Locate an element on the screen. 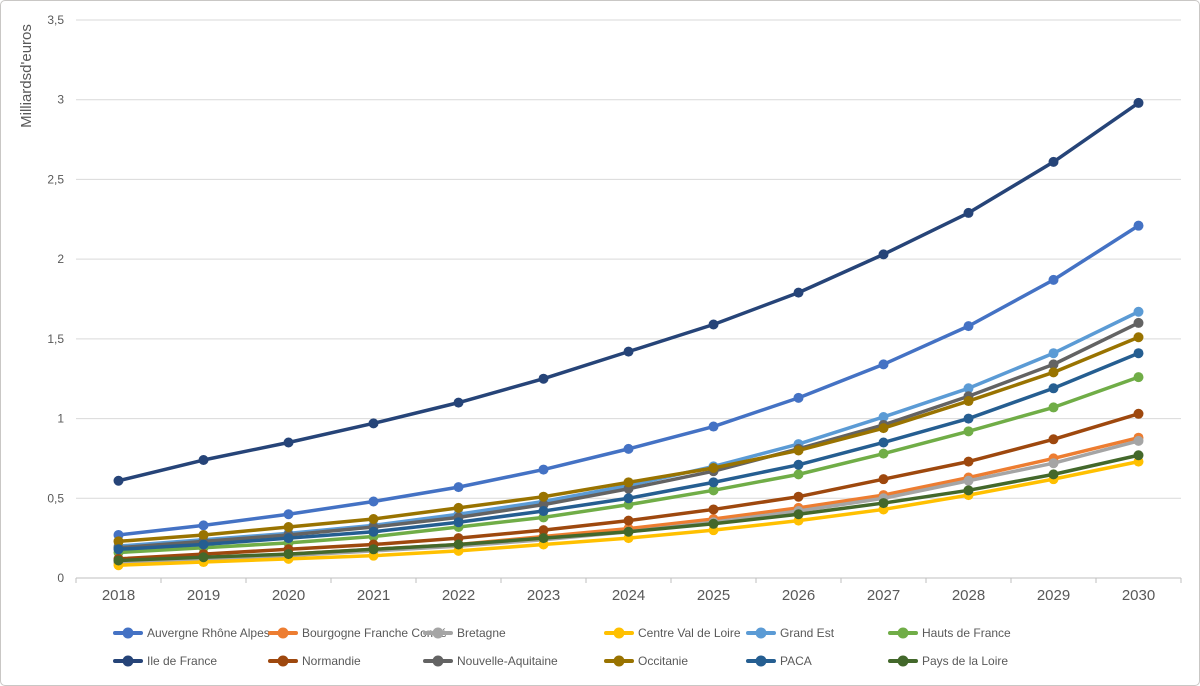 The height and width of the screenshot is (686, 1200). legend-item-ile-de-france: Ile de France is located at coordinates (165, 661).